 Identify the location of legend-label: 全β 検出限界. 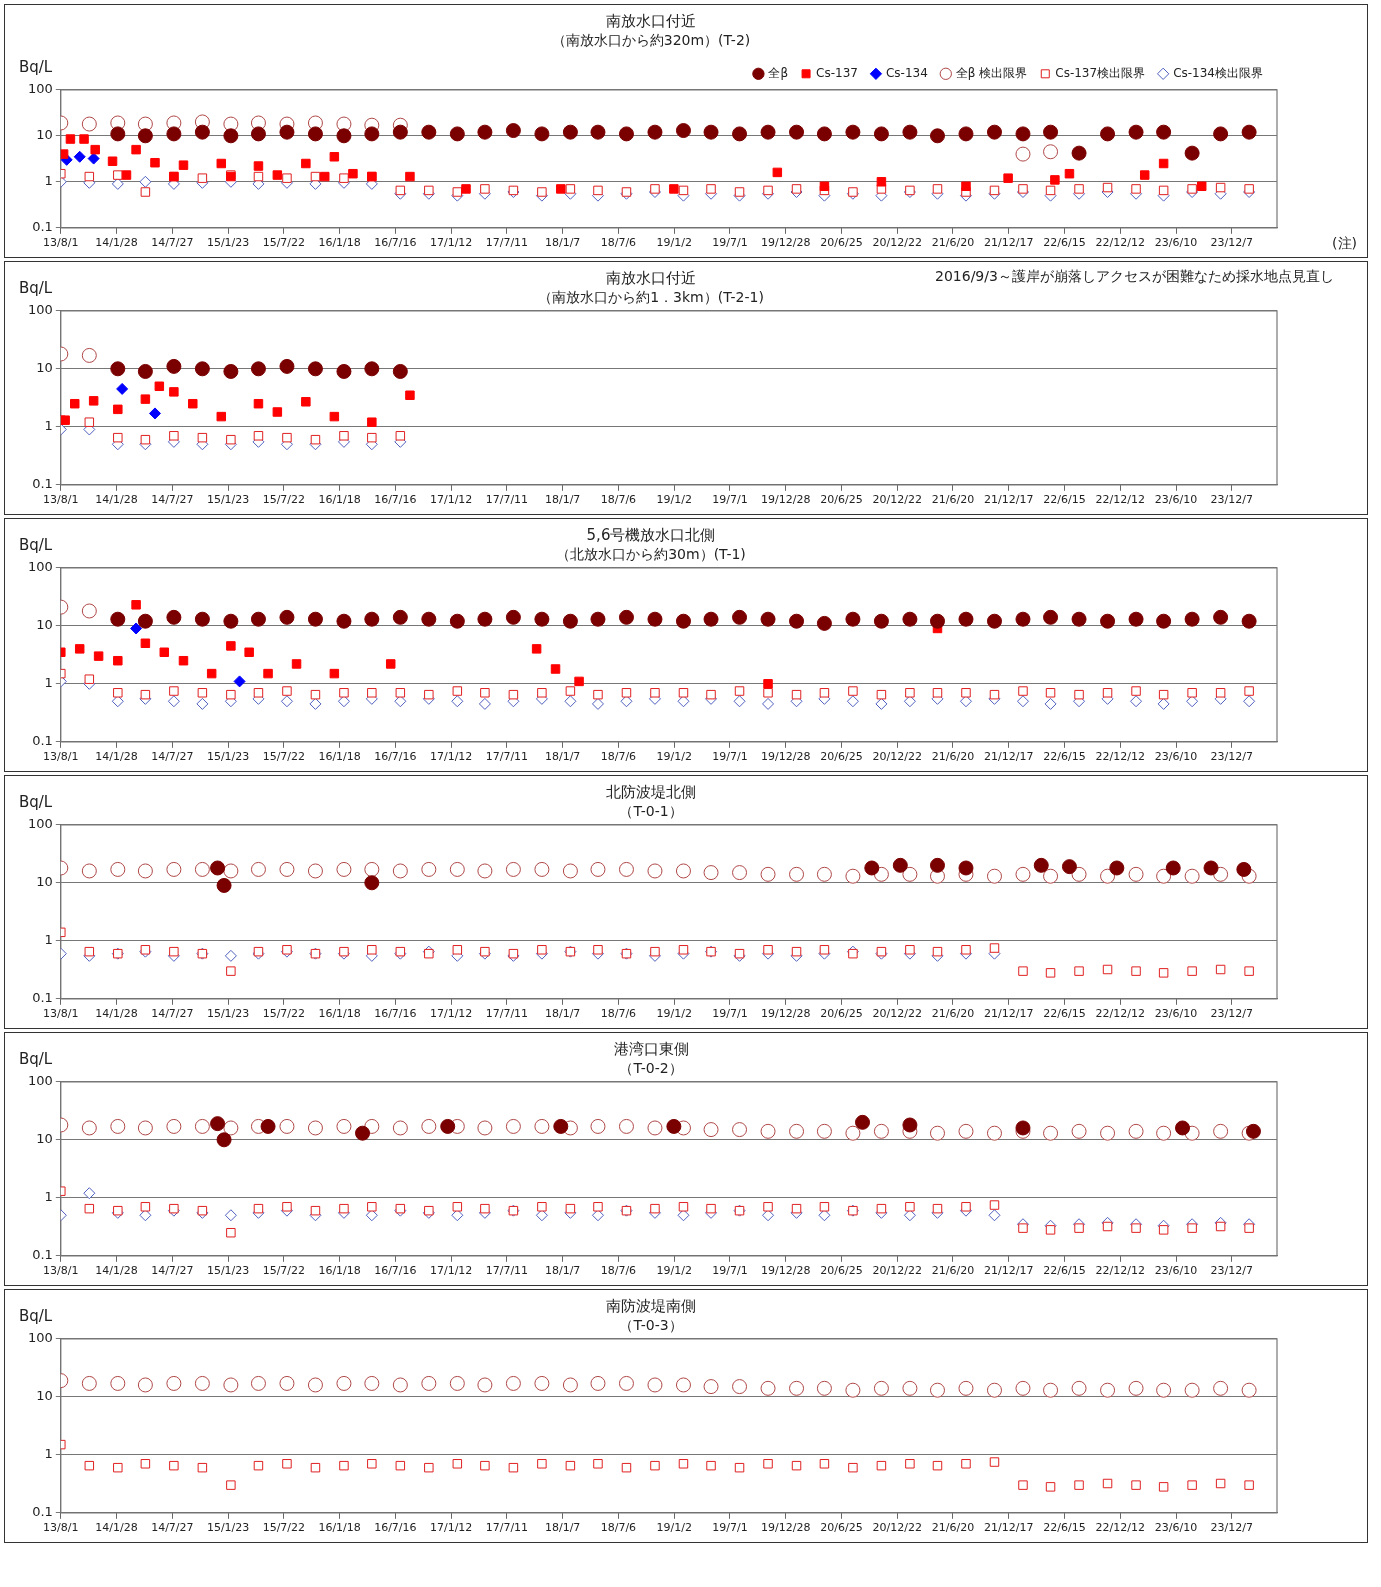
(991, 72).